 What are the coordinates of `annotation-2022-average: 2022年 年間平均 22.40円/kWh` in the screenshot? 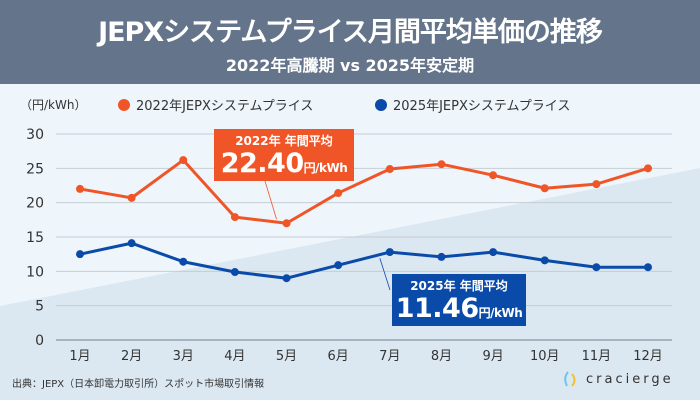 It's located at (284, 155).